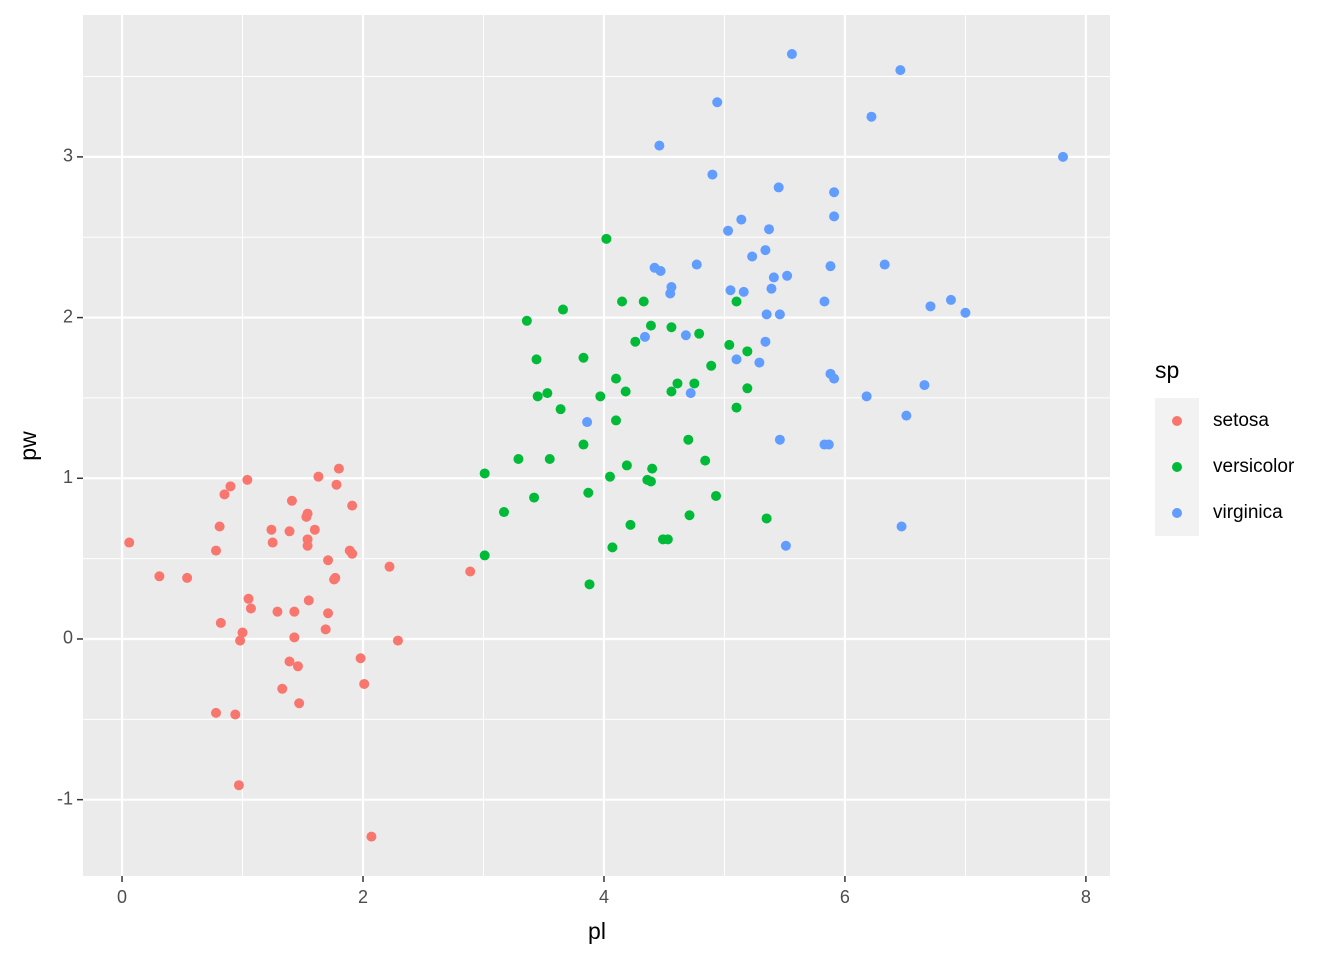  What do you see at coordinates (68, 638) in the screenshot?
I see `y-tick-label: 0` at bounding box center [68, 638].